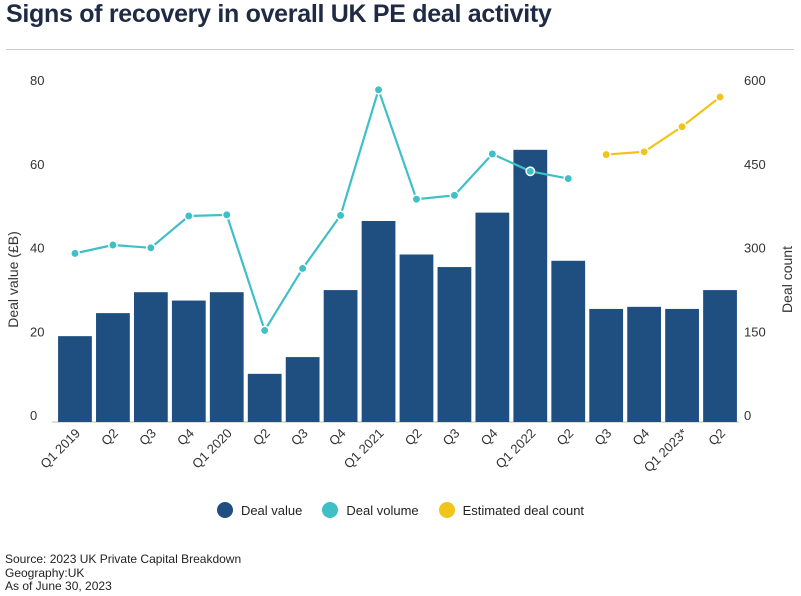 Image resolution: width=801 pixels, height=596 pixels. Describe the element at coordinates (37, 248) in the screenshot. I see `y-tick-label: 40` at that location.